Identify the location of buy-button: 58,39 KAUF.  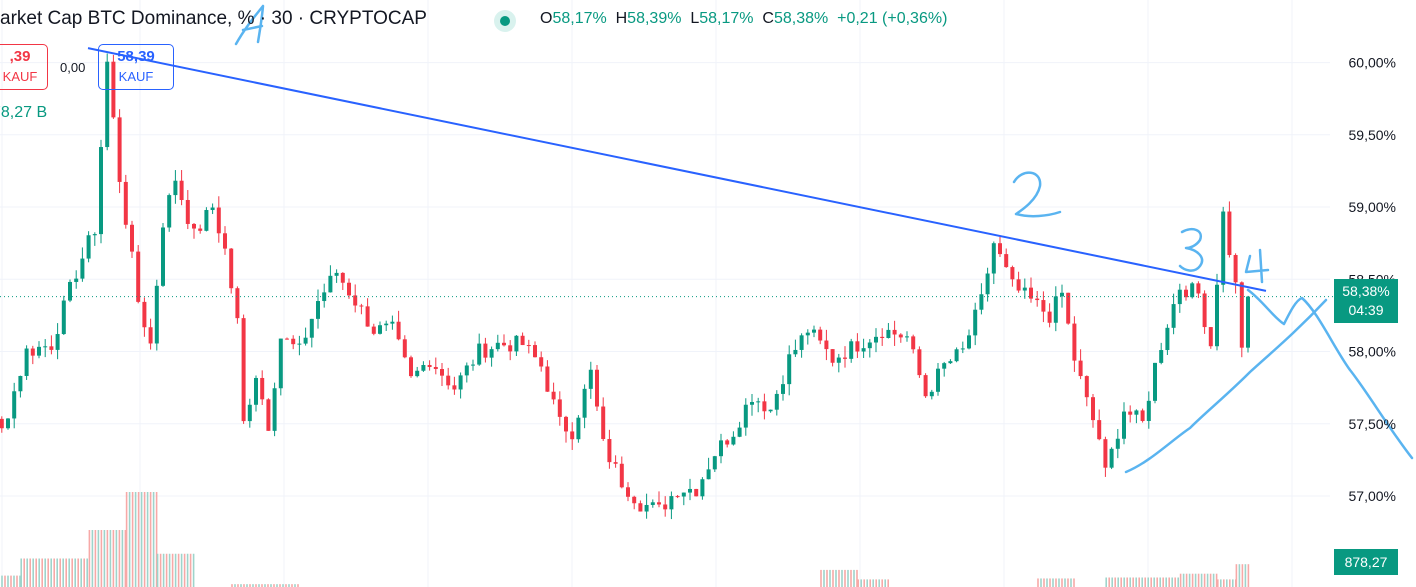
(136, 67).